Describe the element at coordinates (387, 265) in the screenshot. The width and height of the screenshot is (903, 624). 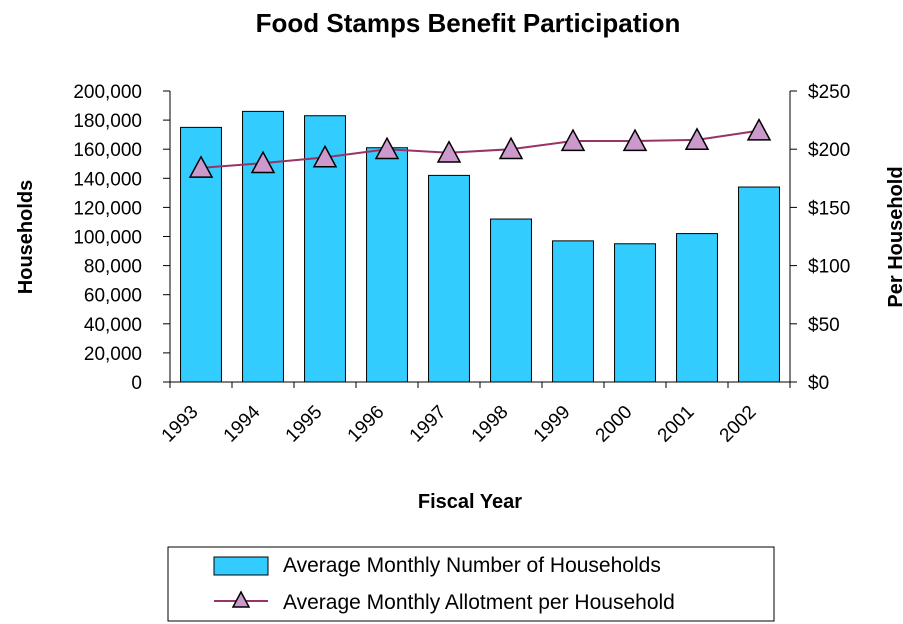
I see `bar-1996` at that location.